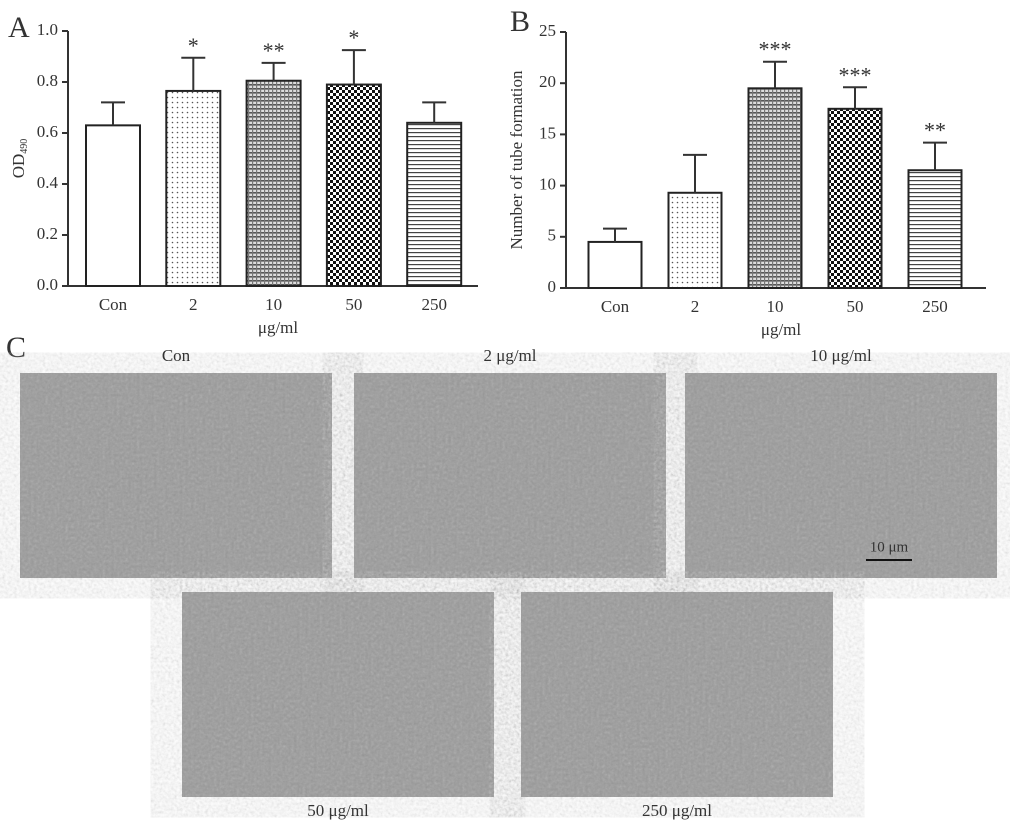 The width and height of the screenshot is (1010, 830). What do you see at coordinates (547, 184) in the screenshot?
I see `y-tick-label: 10` at bounding box center [547, 184].